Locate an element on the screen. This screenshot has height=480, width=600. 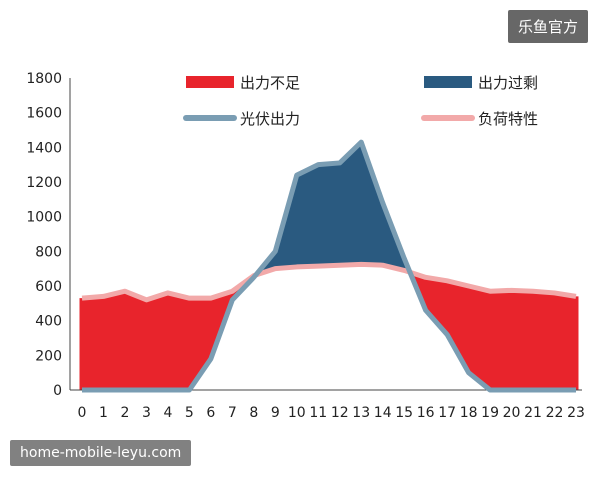
x-tick-label: 20 is located at coordinates (512, 413).